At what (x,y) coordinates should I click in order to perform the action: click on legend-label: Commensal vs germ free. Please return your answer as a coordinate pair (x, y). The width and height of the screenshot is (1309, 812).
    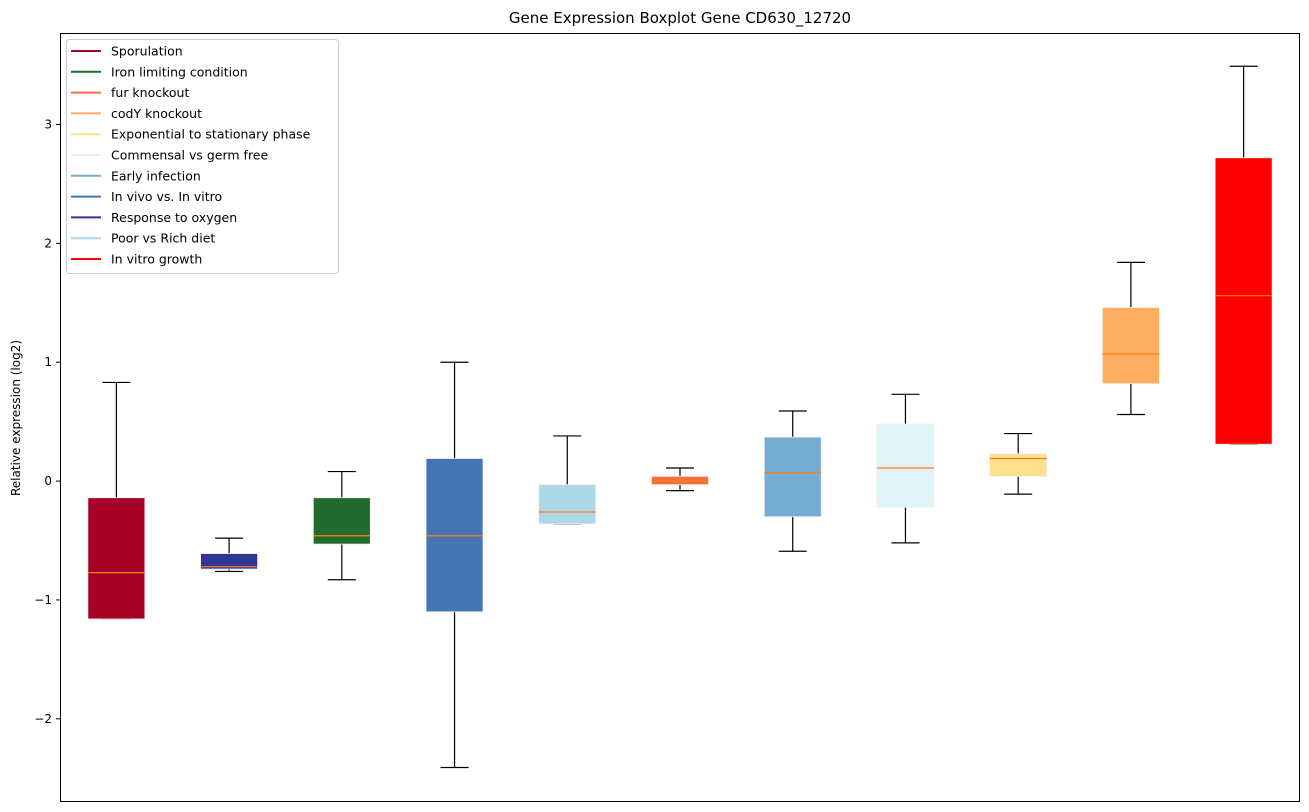
    Looking at the image, I should click on (189, 155).